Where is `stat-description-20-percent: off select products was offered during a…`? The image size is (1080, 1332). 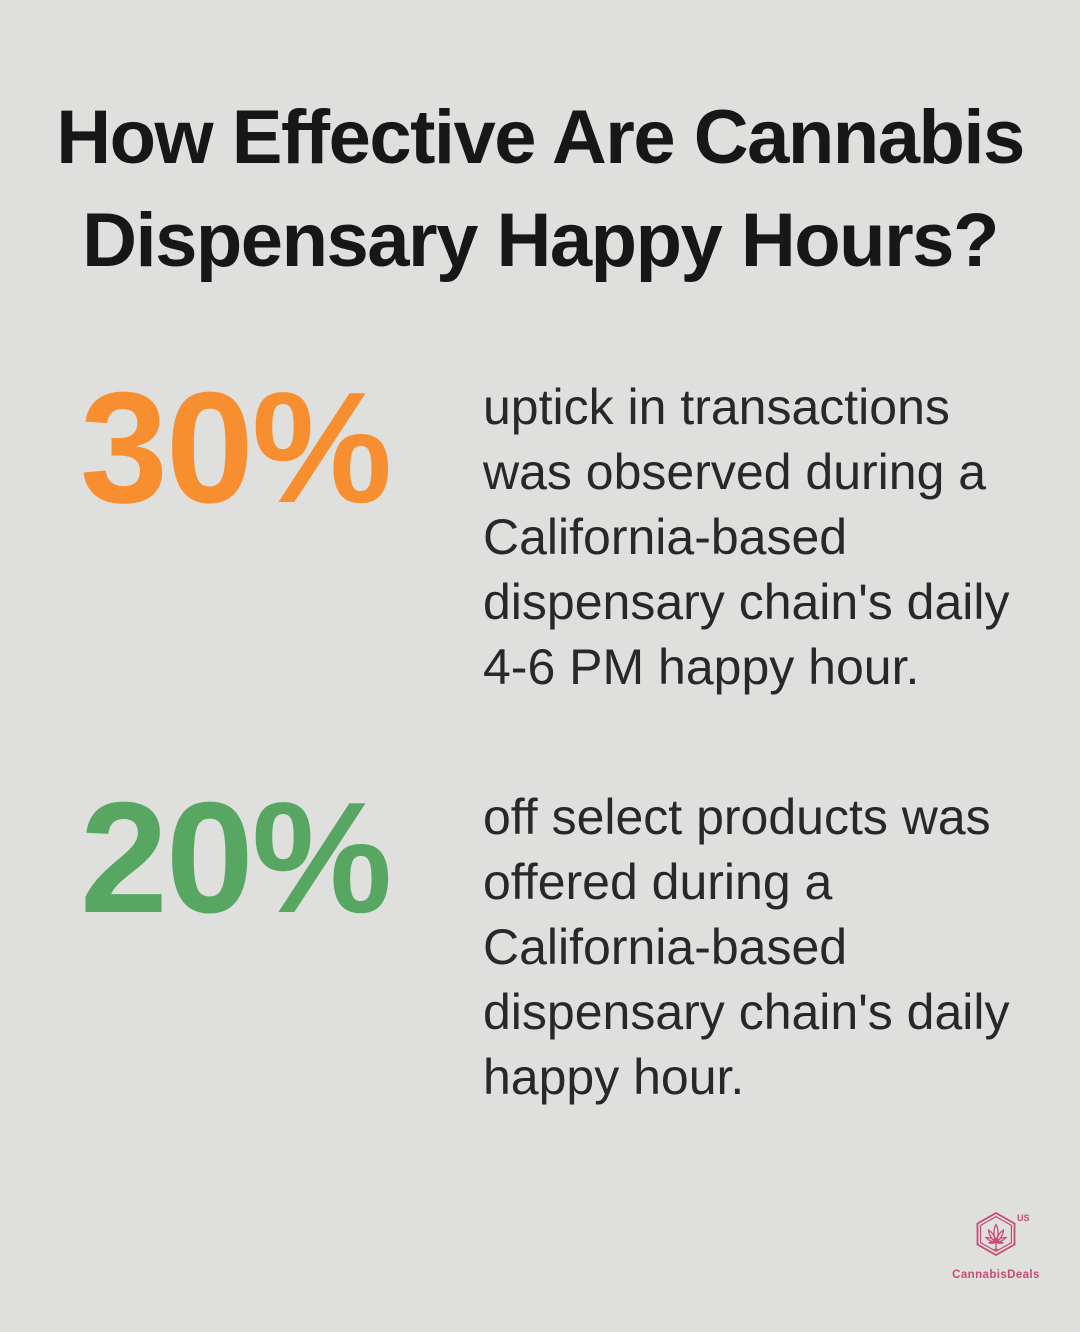 stat-description-20-percent: off select products was offered during a… is located at coordinates (746, 947).